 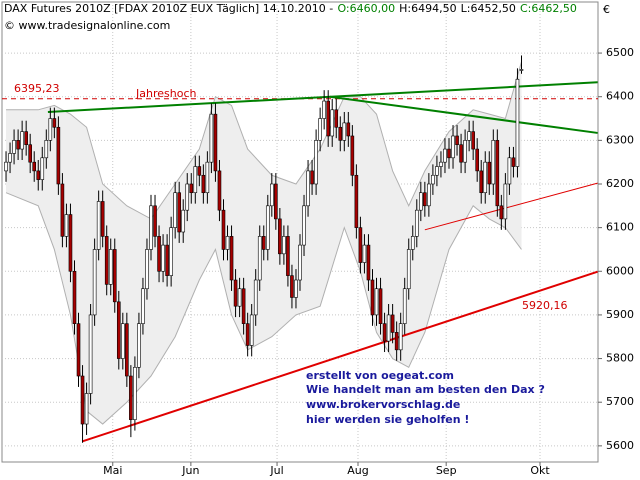 What do you see at coordinates (620, 445) in the screenshot?
I see `y-tick-label: 5600` at bounding box center [620, 445].